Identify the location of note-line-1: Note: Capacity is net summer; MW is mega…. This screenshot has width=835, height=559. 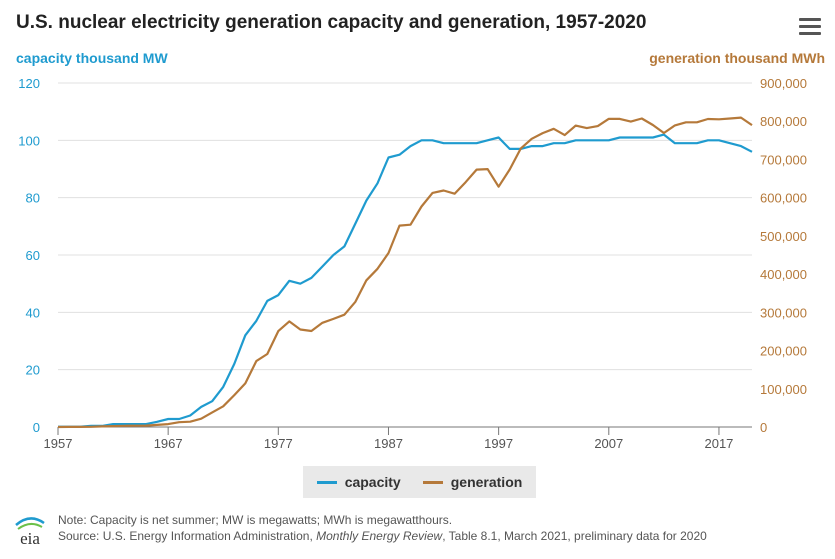
(255, 520).